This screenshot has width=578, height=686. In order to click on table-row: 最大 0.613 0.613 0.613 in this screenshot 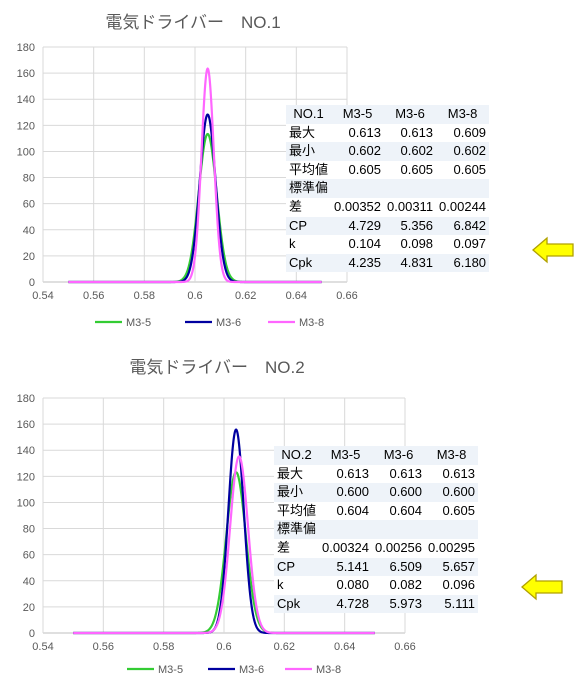, I will do `click(376, 474)`.